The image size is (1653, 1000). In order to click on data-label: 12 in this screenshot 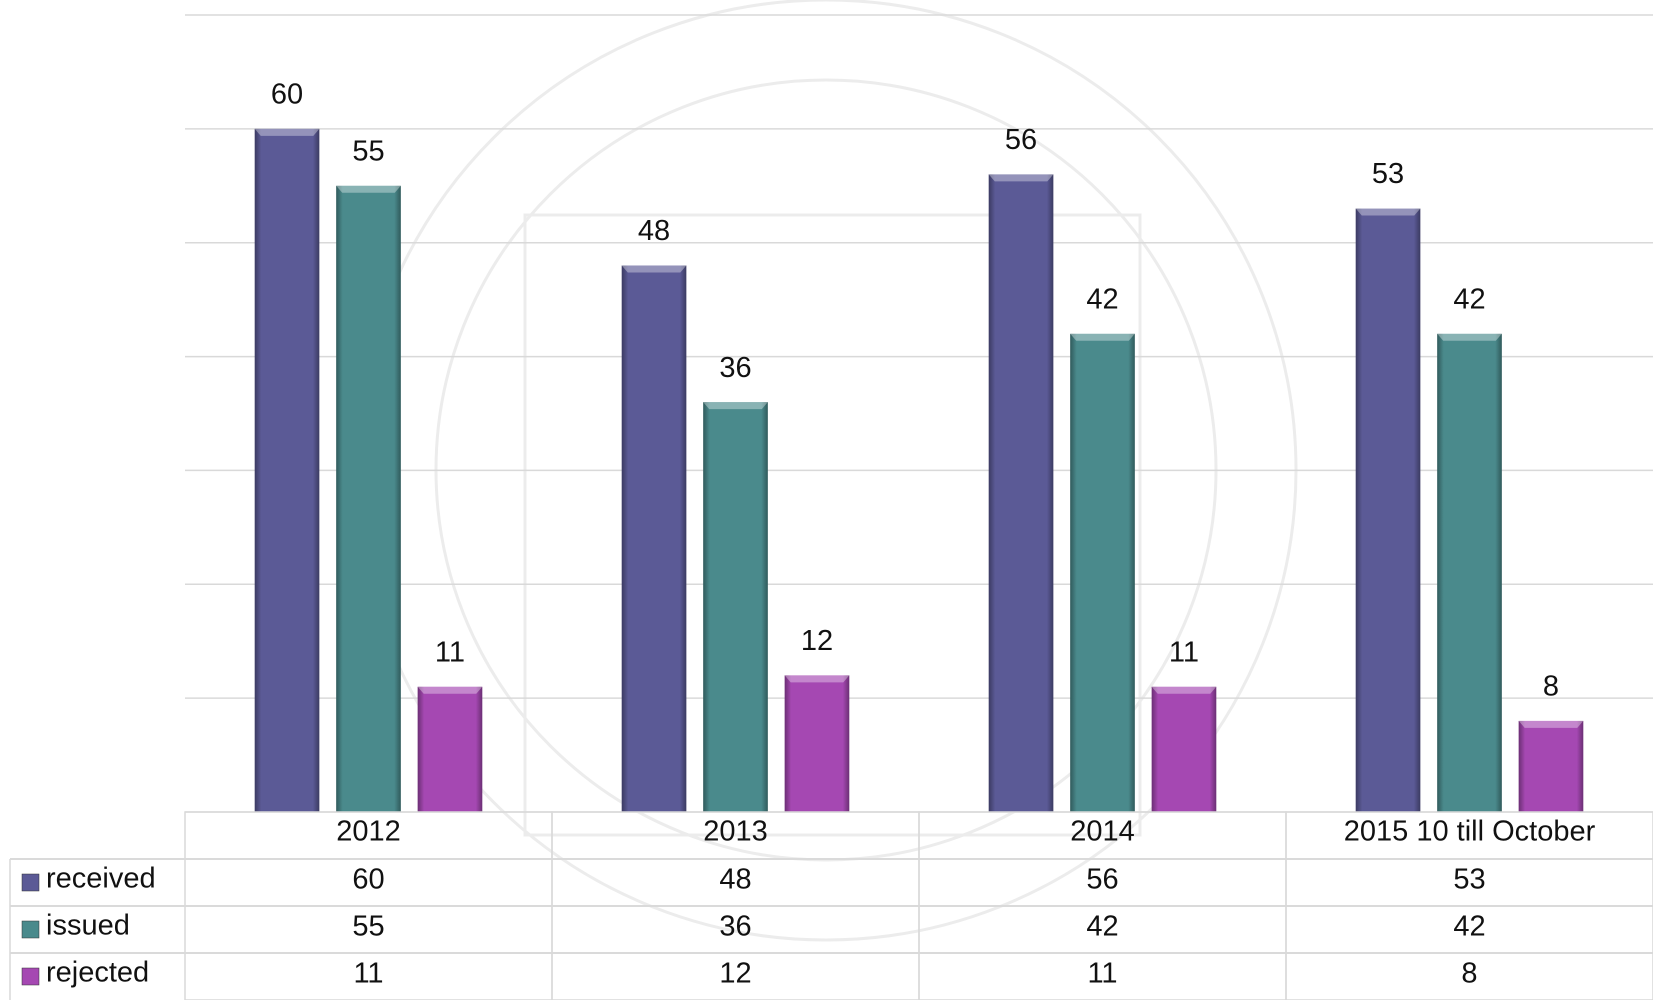, I will do `click(817, 641)`.